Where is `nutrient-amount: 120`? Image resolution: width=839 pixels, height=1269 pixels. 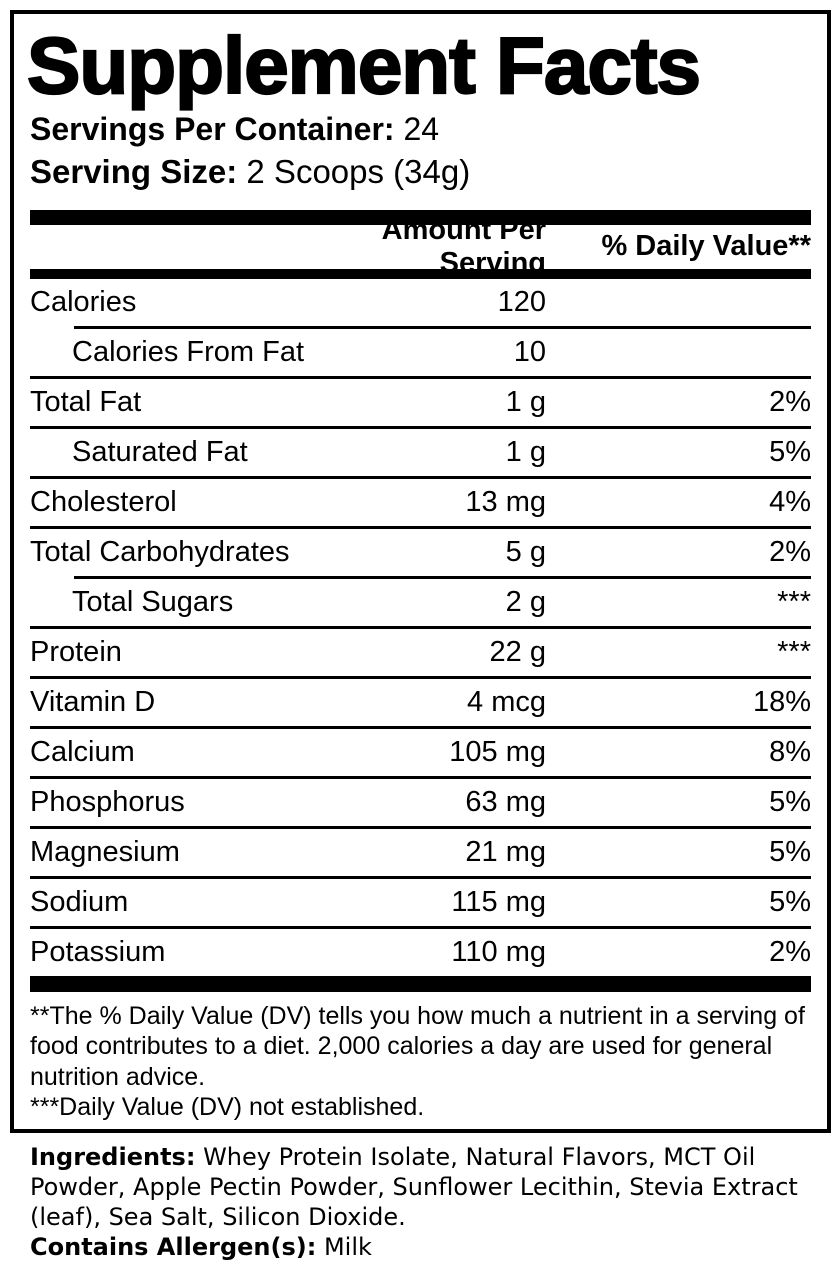 nutrient-amount: 120 is located at coordinates (521, 301).